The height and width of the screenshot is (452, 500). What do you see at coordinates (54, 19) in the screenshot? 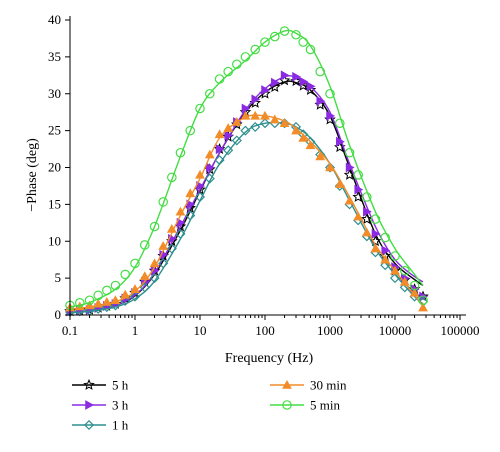
I see `y-tick-label: 40` at bounding box center [54, 19].